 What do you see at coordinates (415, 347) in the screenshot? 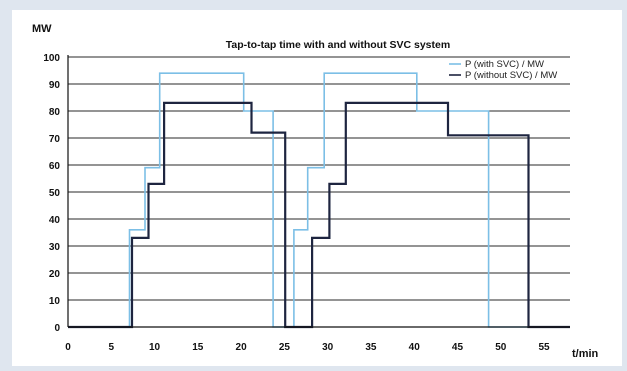
I see `x-tick-label-40: 40` at bounding box center [415, 347].